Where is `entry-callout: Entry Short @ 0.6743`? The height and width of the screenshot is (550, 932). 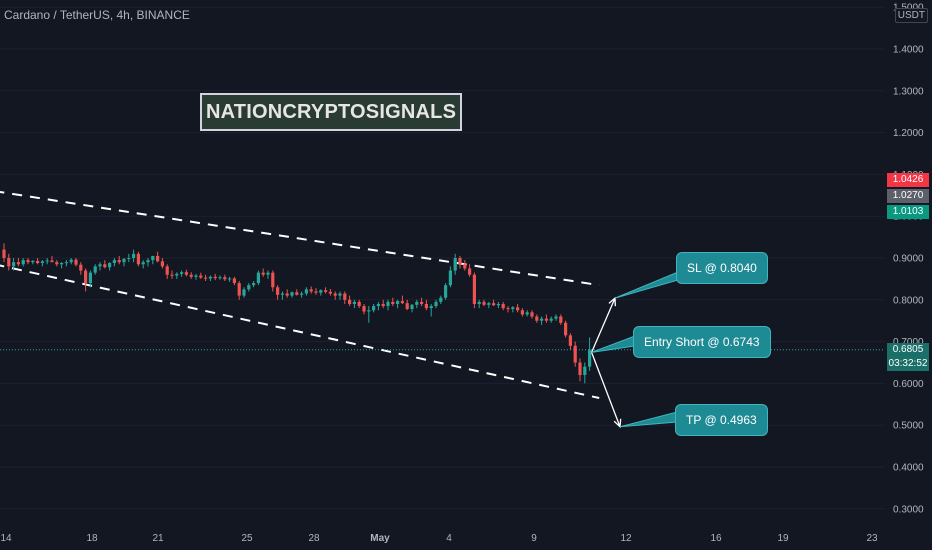
entry-callout: Entry Short @ 0.6743 is located at coordinates (702, 342).